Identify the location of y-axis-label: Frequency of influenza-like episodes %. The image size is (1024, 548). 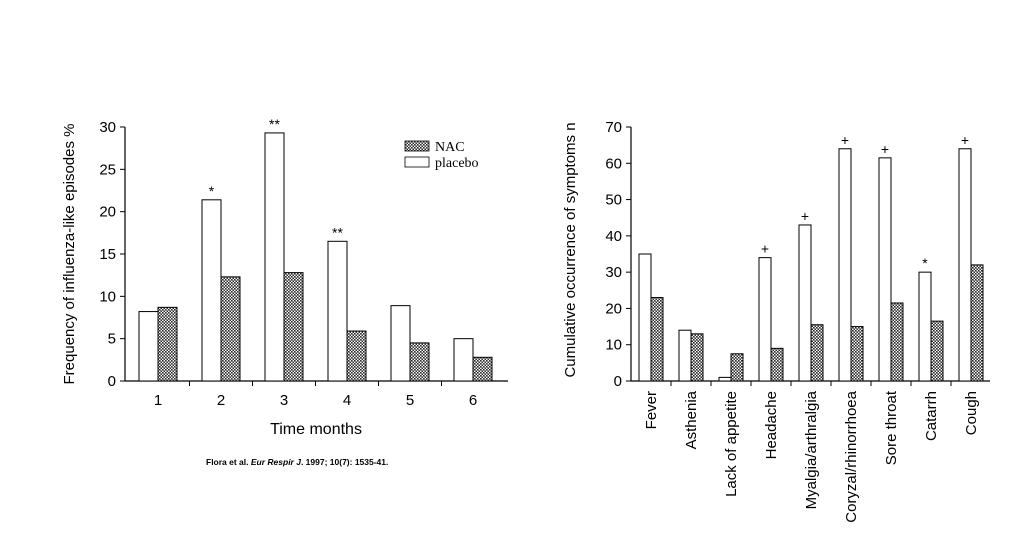
(69, 254).